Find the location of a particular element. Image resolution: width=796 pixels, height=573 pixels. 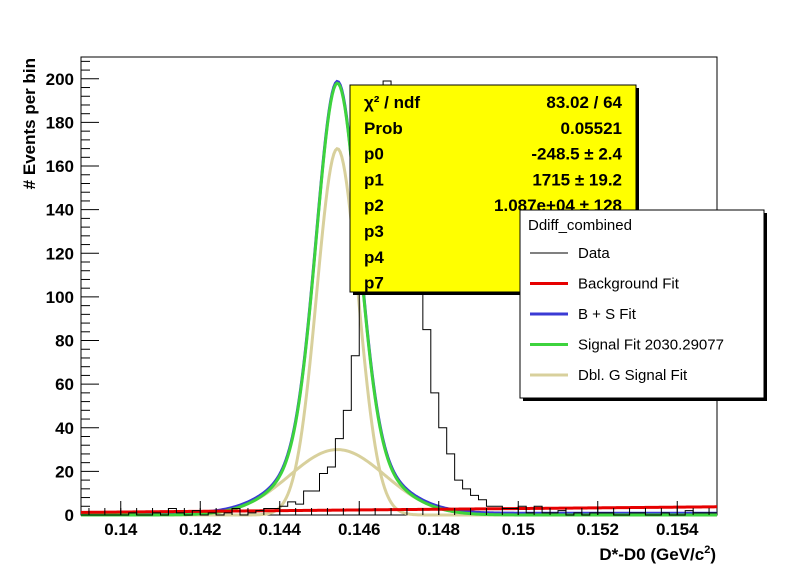

x-tick-label: 0.142 is located at coordinates (200, 529).